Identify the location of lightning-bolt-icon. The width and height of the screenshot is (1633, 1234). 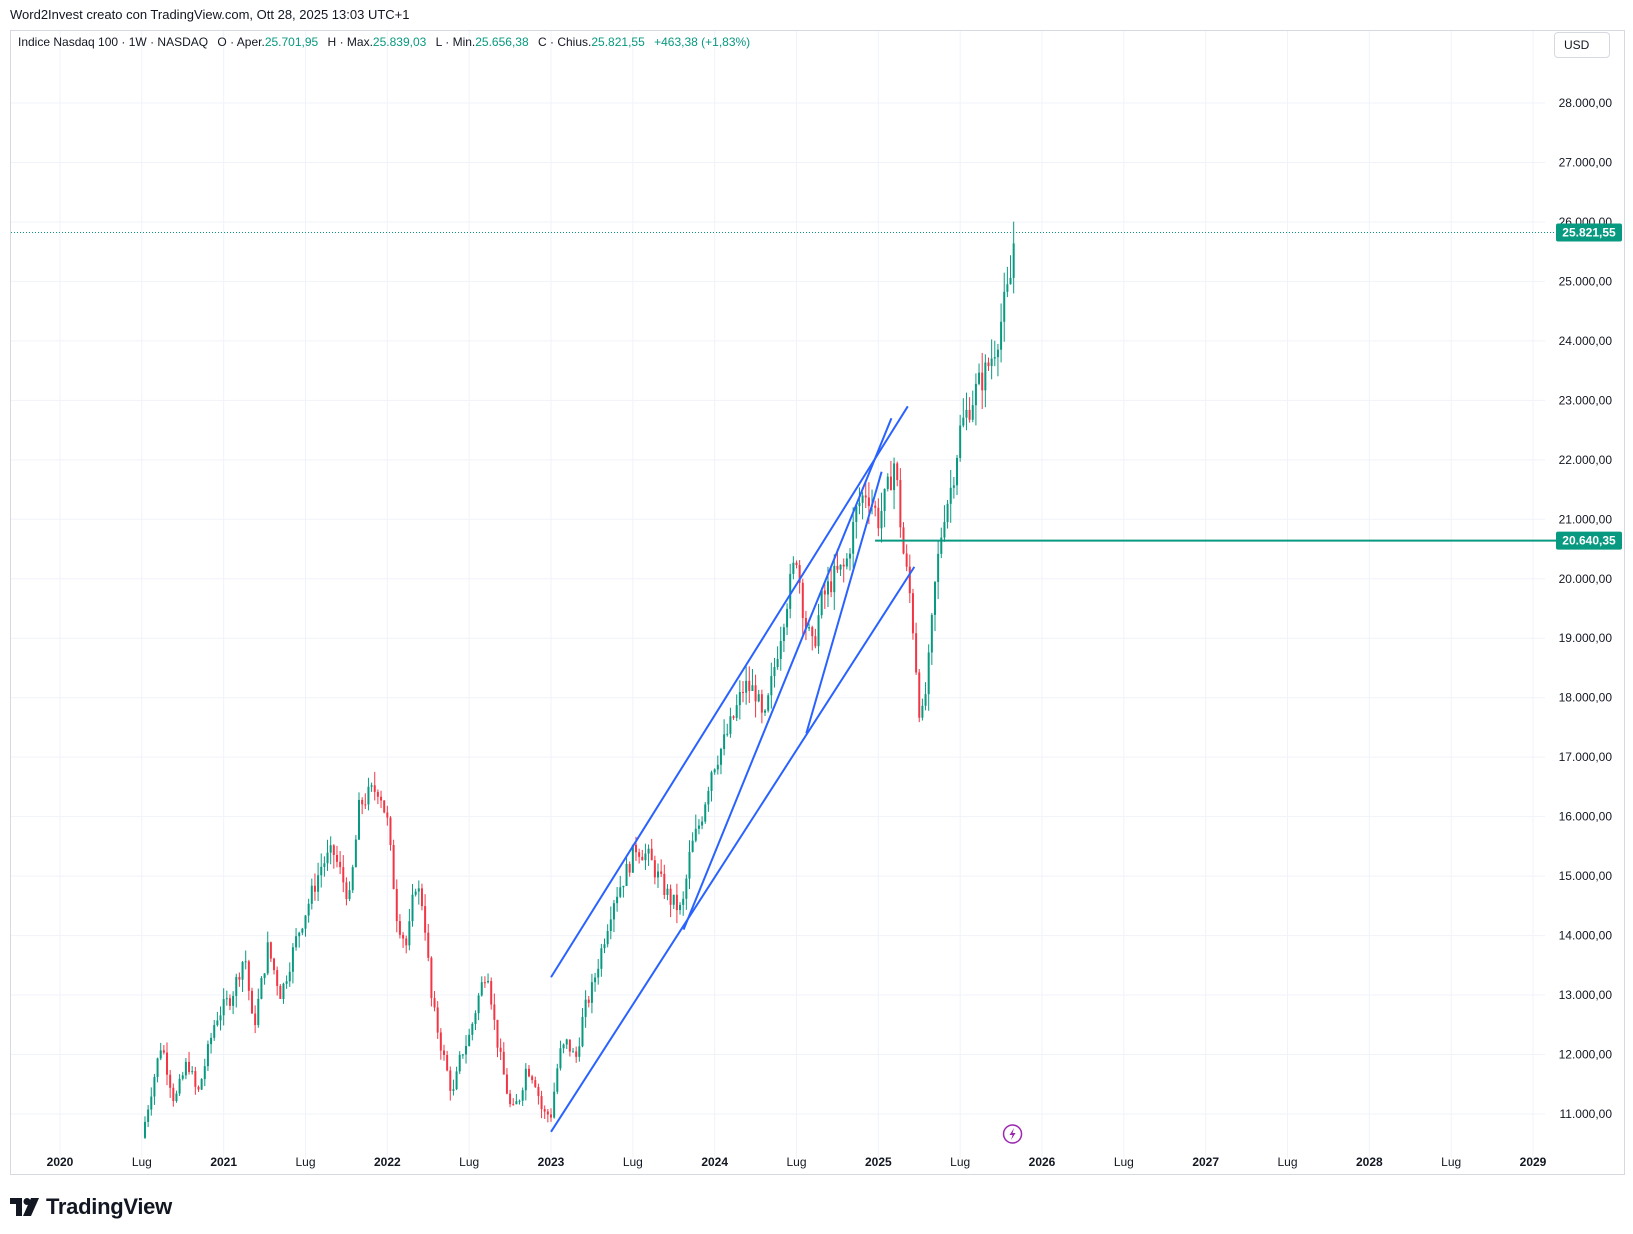
(1012, 1134).